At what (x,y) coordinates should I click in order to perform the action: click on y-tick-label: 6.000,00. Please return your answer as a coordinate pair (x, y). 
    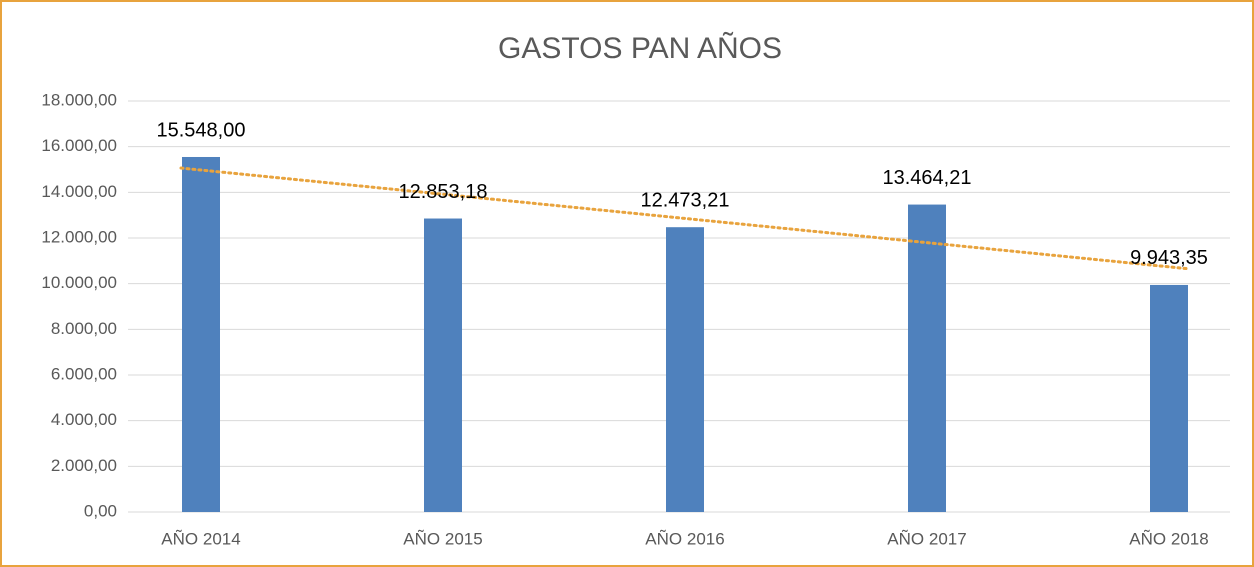
    Looking at the image, I should click on (84, 373).